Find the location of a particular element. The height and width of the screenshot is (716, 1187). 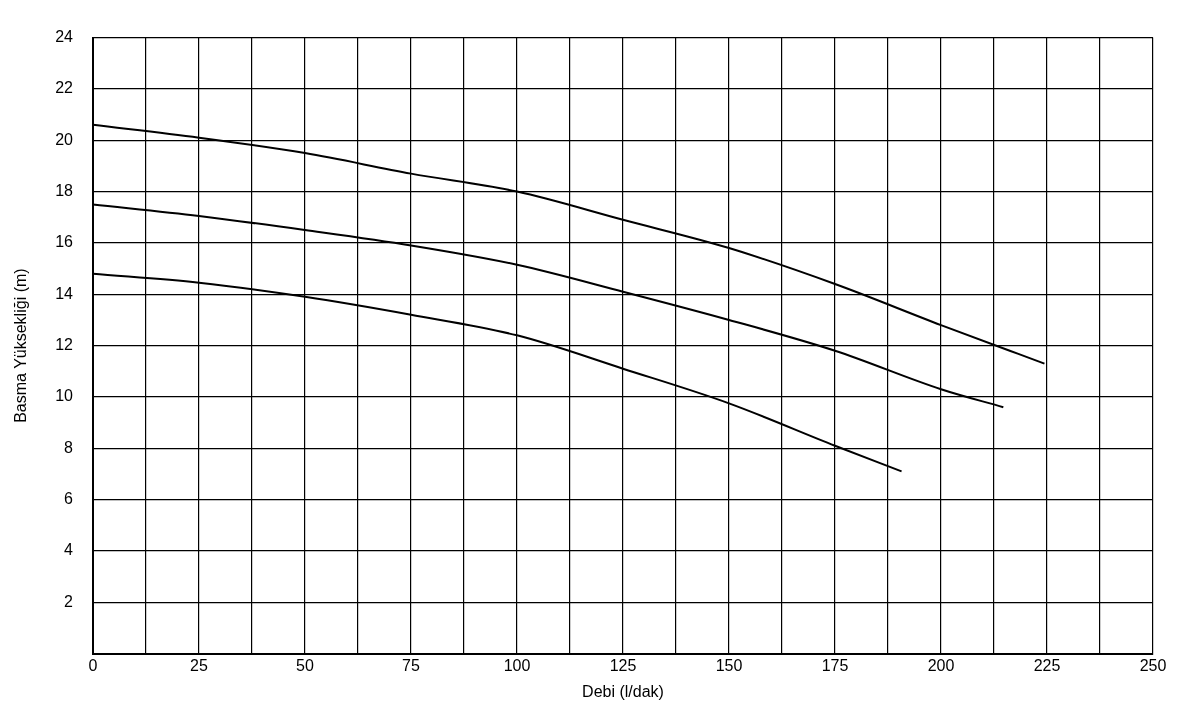

x-tick-label: 175 is located at coordinates (835, 665).